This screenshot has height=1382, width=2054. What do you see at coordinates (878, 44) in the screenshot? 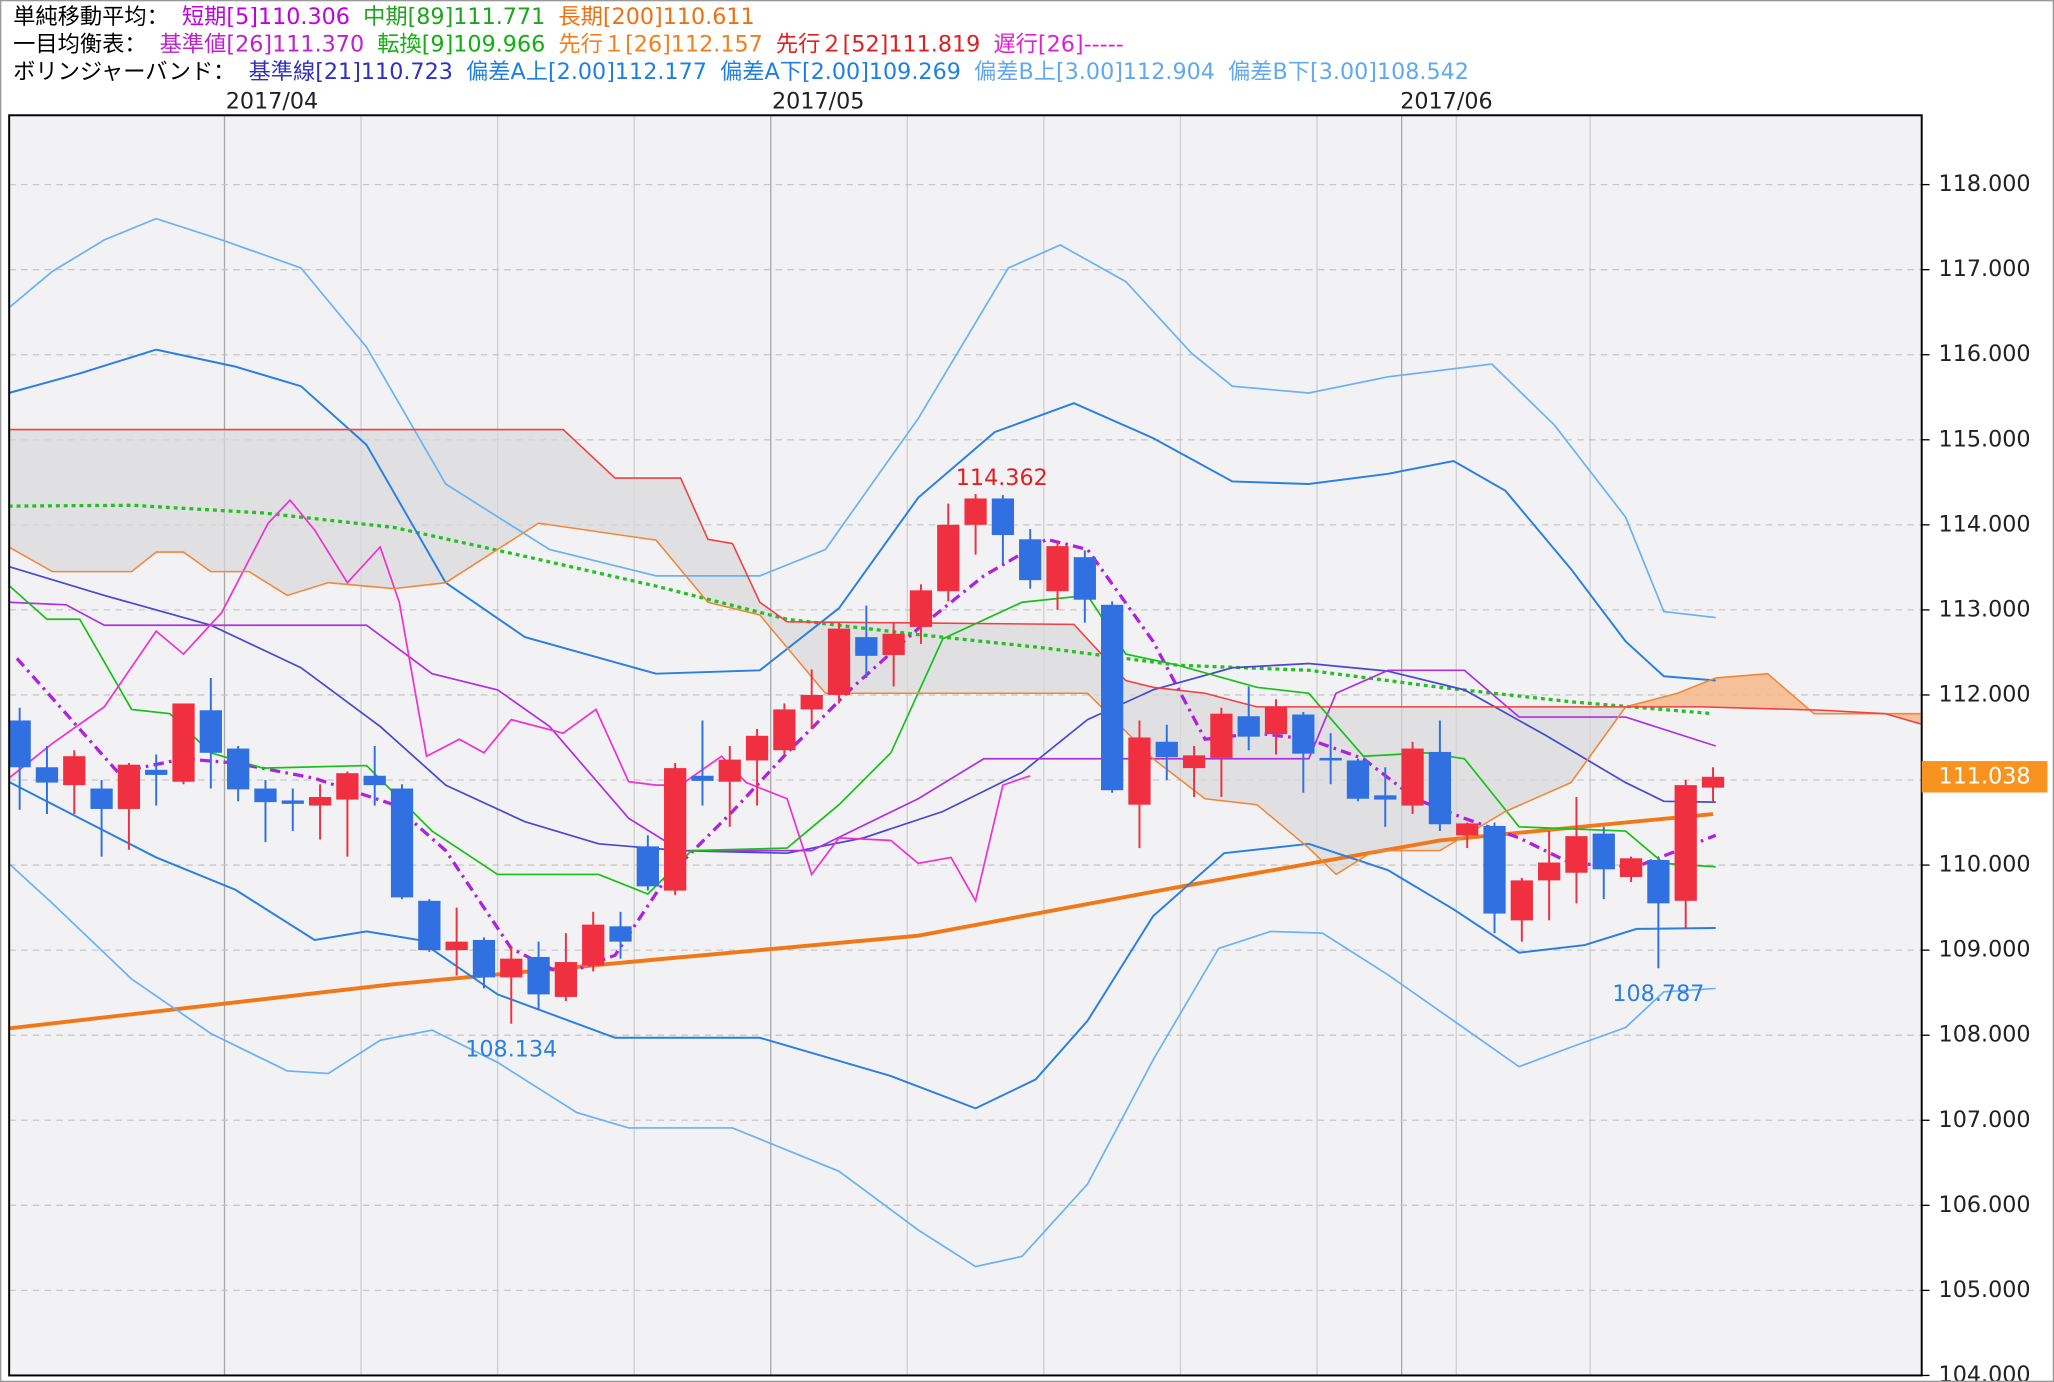
I see `legend-entry: 先行２[52]111.819` at bounding box center [878, 44].